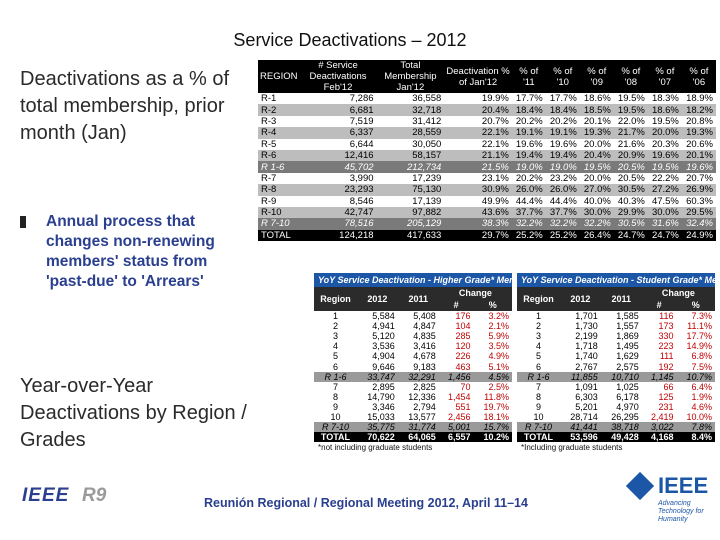 This screenshot has height=540, width=720. I want to click on higher_table-header: Region, so click(335, 299).